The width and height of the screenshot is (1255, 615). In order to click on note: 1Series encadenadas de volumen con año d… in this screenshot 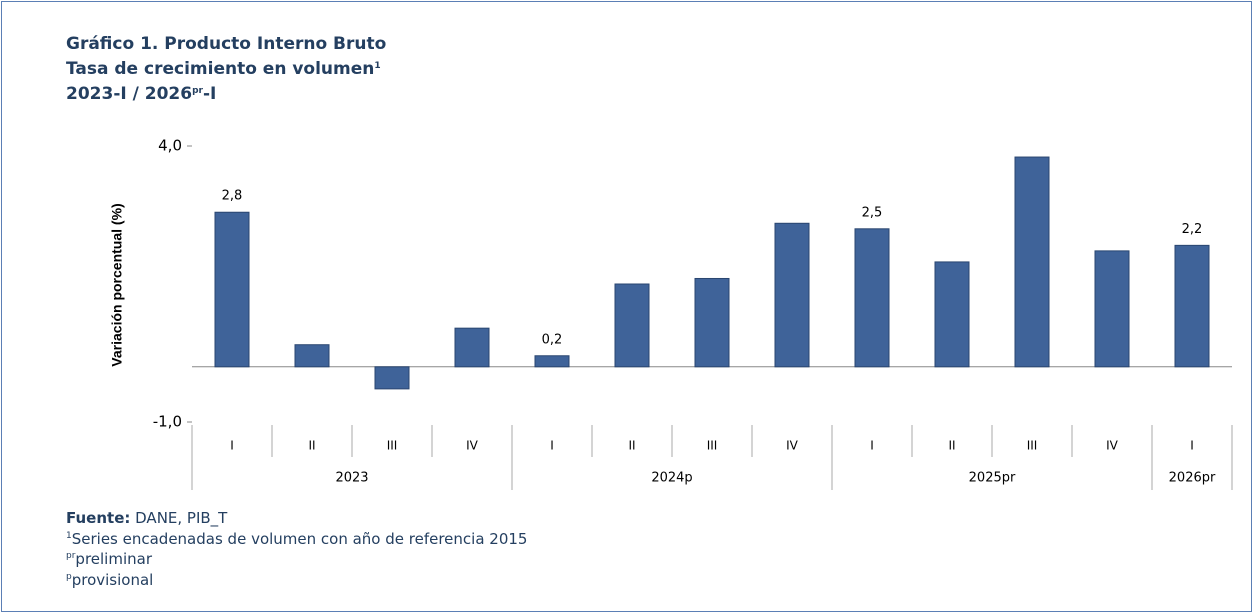, I will do `click(296, 539)`.